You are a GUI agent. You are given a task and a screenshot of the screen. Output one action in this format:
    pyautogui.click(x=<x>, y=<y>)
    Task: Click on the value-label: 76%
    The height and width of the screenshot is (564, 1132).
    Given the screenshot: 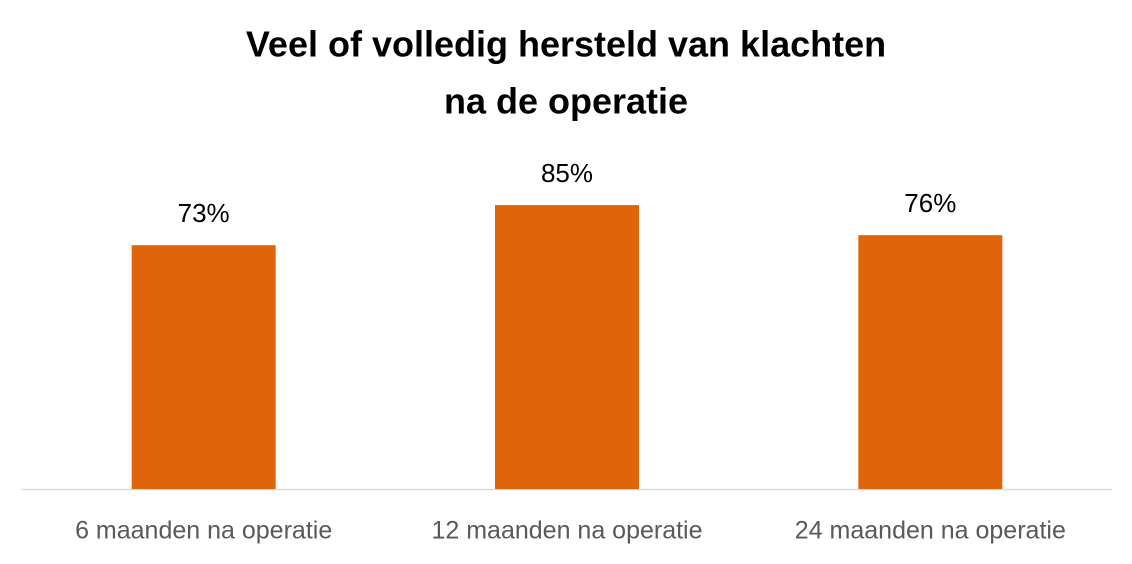 What is the action you would take?
    pyautogui.click(x=930, y=203)
    